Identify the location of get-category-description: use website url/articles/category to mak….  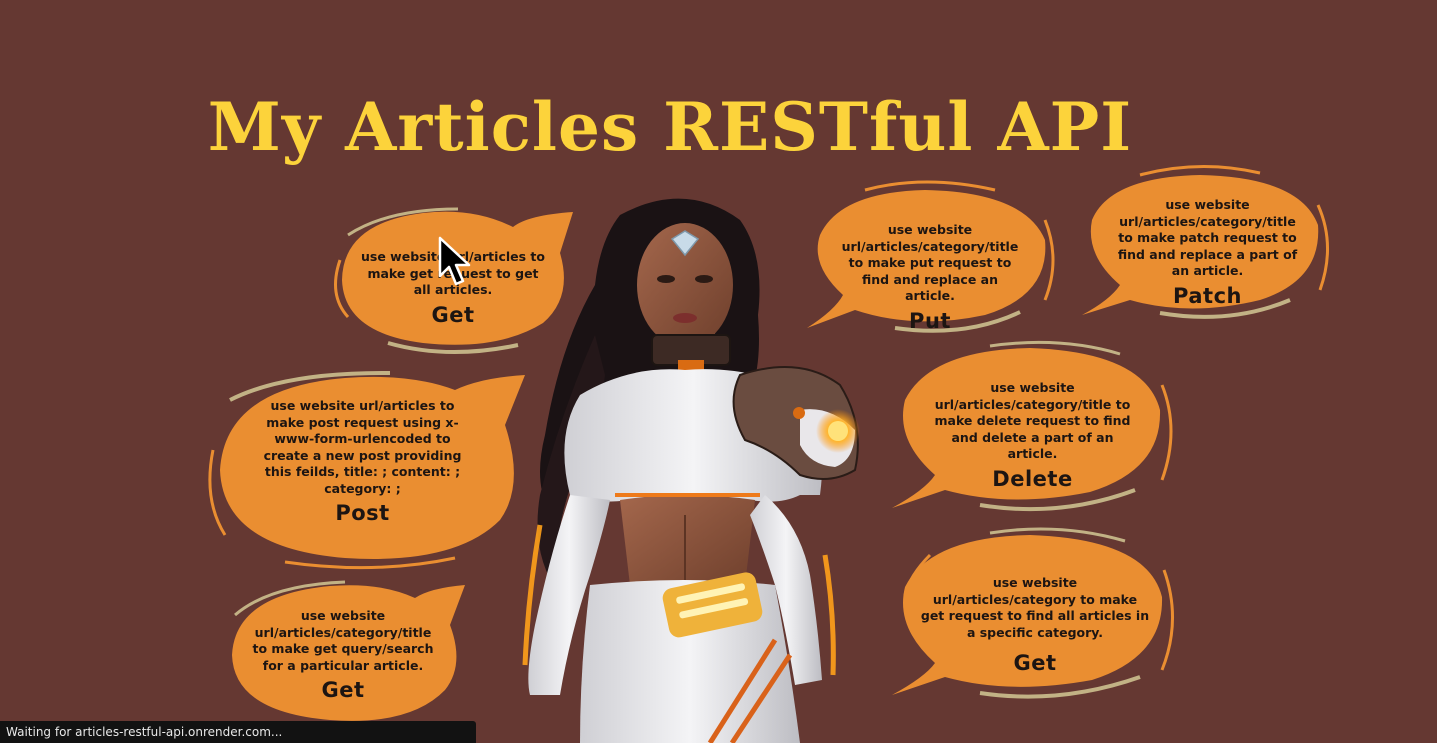
(1035, 607).